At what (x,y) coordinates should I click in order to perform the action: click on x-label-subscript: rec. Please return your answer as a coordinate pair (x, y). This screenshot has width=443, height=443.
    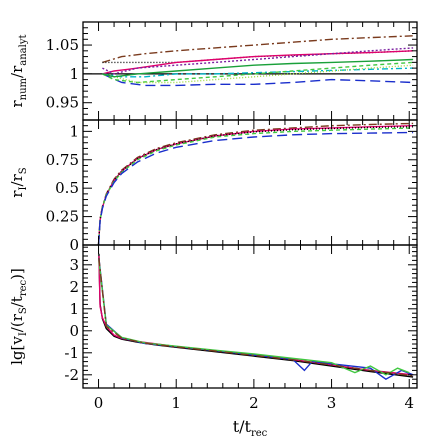
    Looking at the image, I should click on (259, 433).